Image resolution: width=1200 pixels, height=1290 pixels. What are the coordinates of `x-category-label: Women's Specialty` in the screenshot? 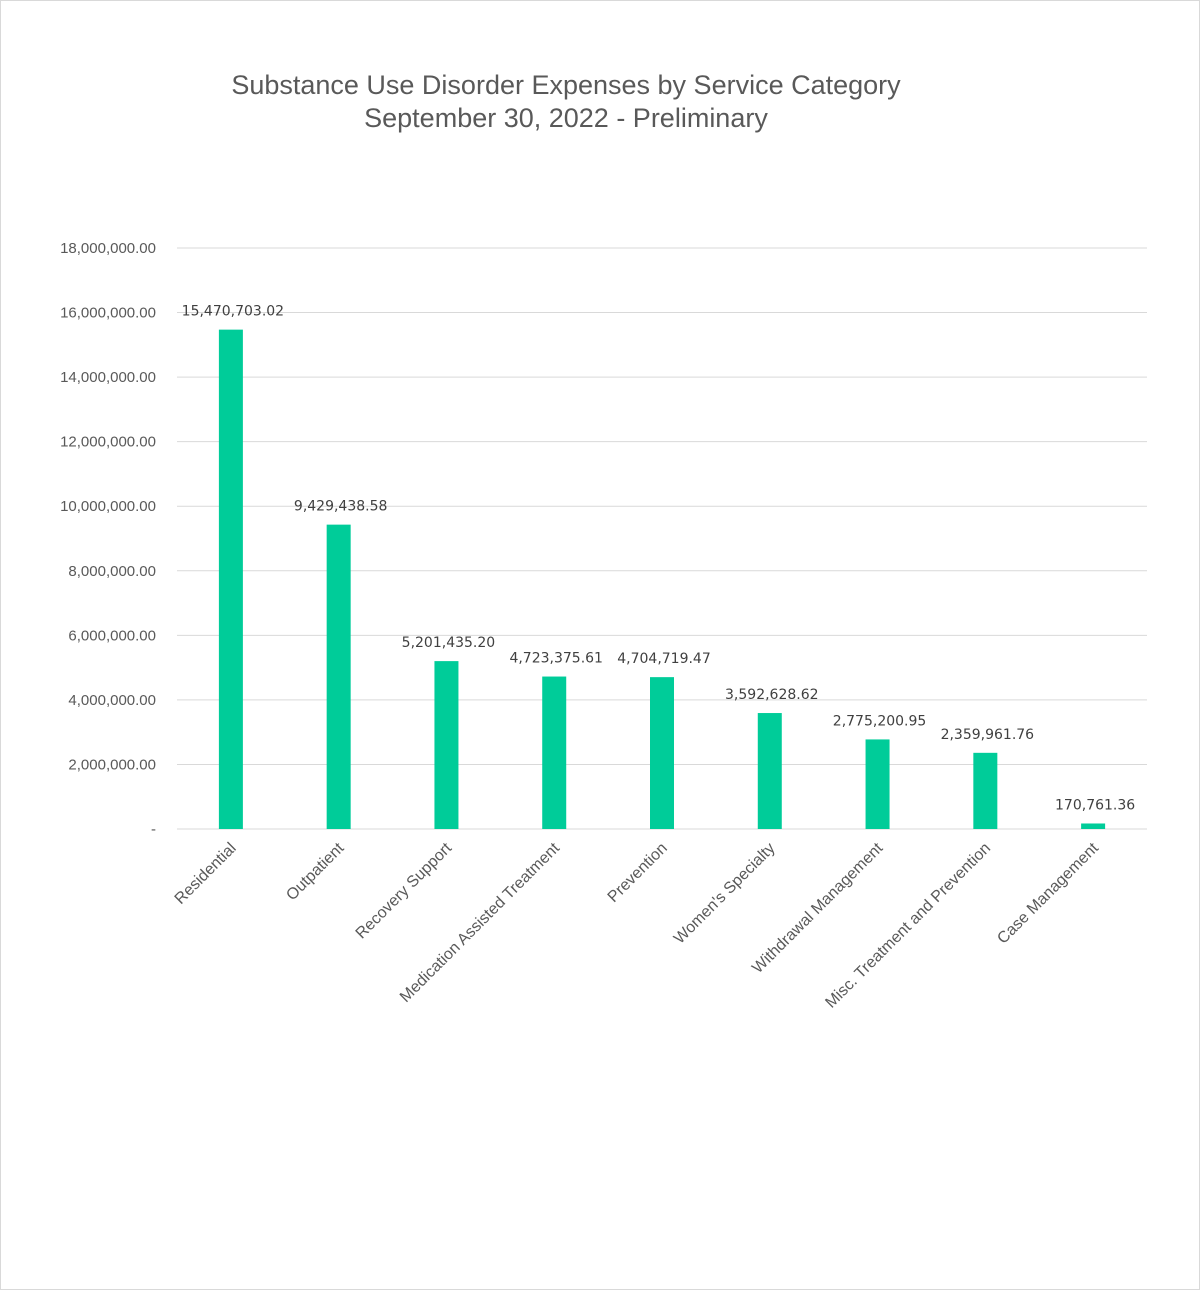 It's located at (725, 894).